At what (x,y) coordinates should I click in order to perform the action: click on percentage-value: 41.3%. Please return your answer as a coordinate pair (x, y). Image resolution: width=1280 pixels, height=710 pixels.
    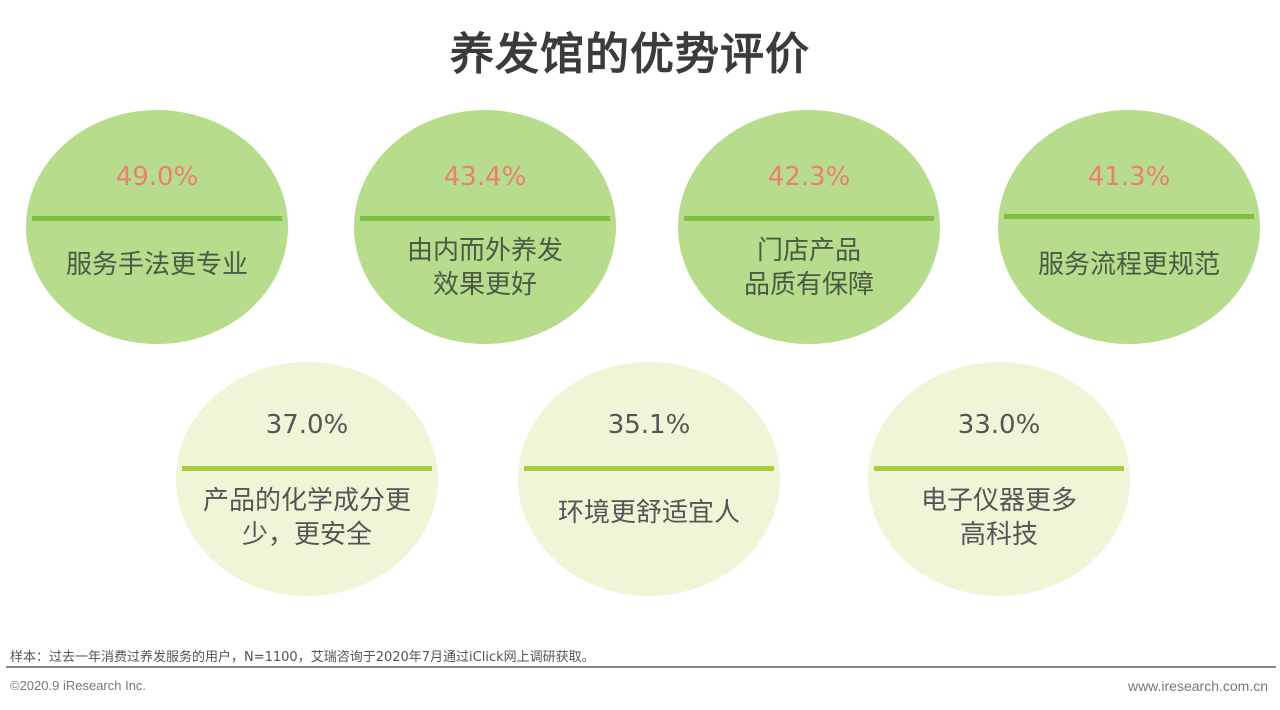
    Looking at the image, I should click on (1129, 177).